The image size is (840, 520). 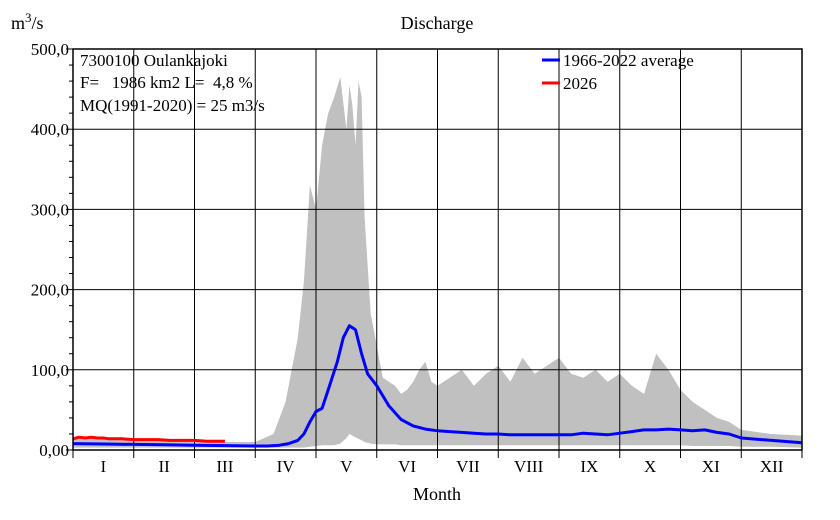 What do you see at coordinates (148, 439) in the screenshot?
I see `series-line-2026` at bounding box center [148, 439].